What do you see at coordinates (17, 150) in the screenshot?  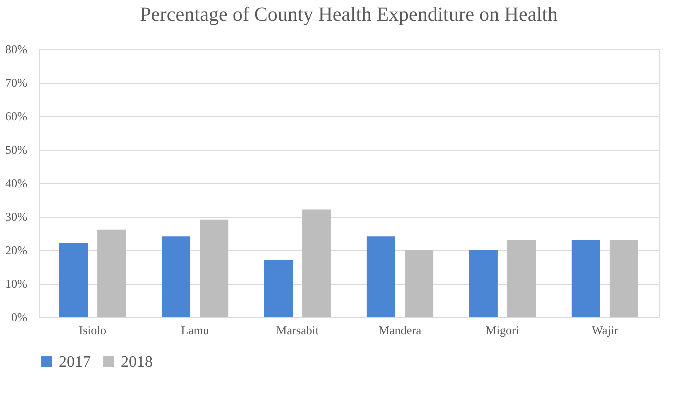 I see `y-tick-label: 50%` at bounding box center [17, 150].